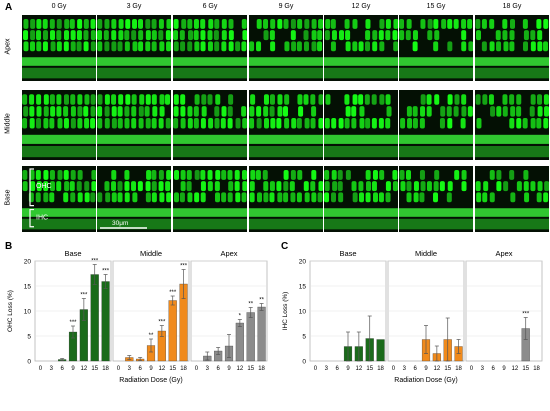 The width and height of the screenshot is (550, 411). Describe the element at coordinates (44, 186) in the screenshot. I see `ohc-label: OHC` at that location.